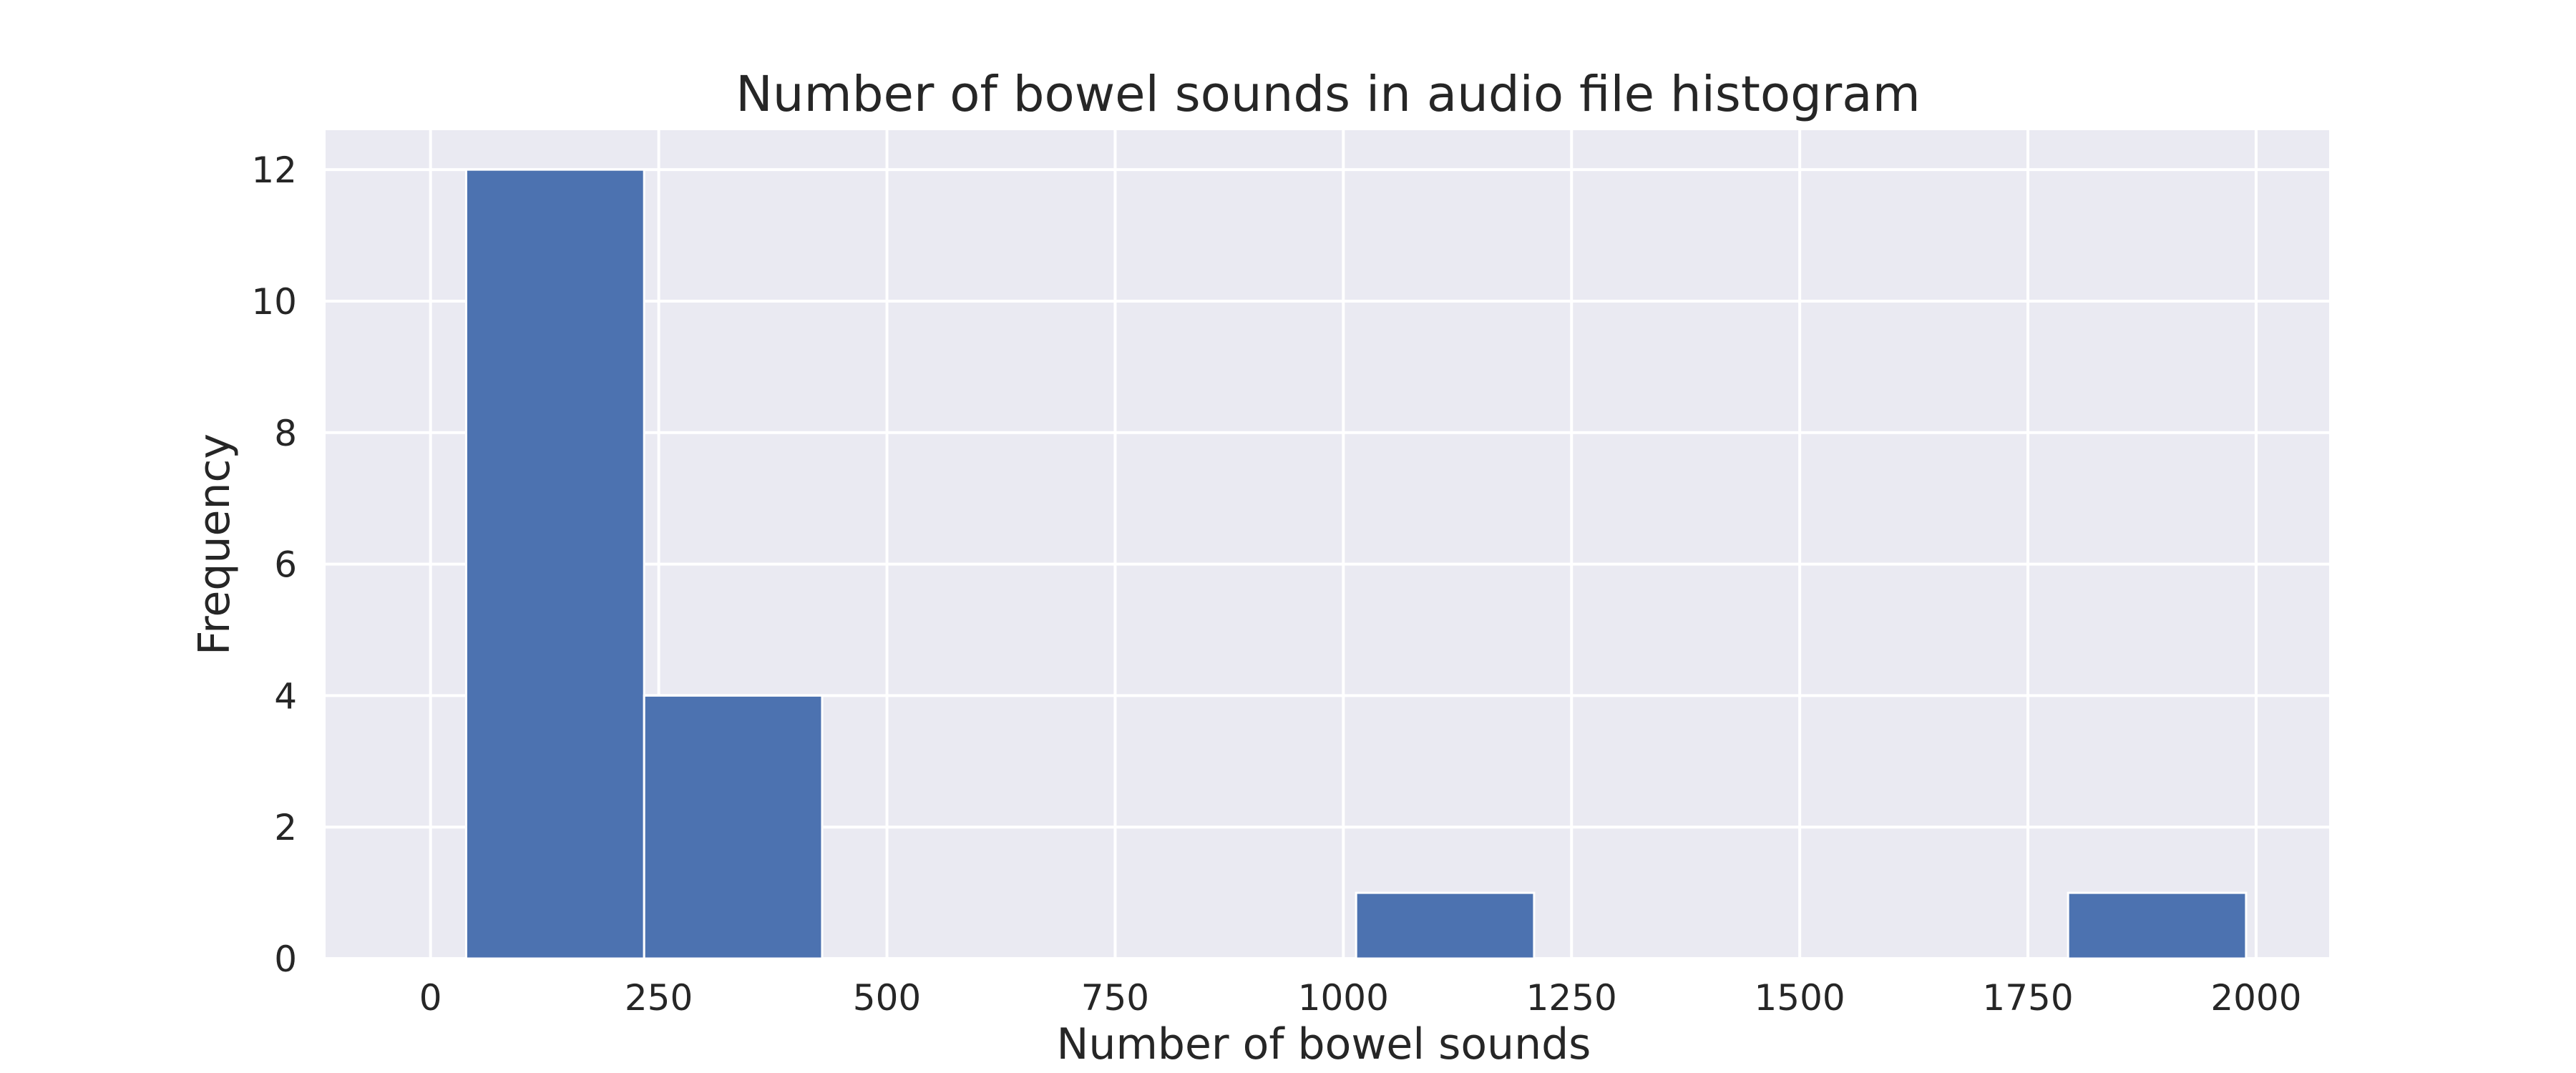 Image resolution: width=2576 pixels, height=1073 pixels. Describe the element at coordinates (285, 827) in the screenshot. I see `y-tick-label: 2` at that location.